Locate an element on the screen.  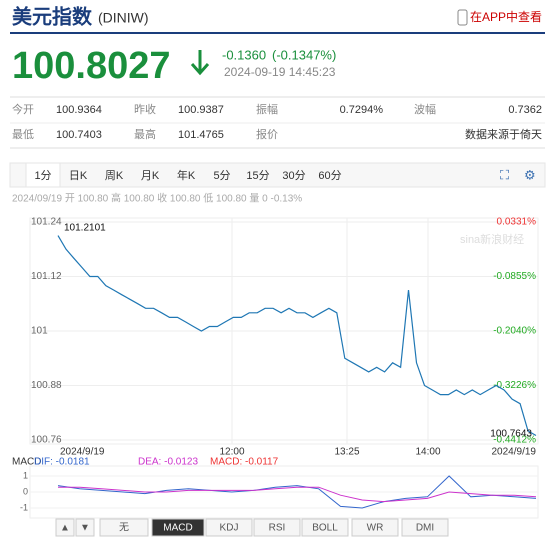
stat-label: 振幅 is located at coordinates (267, 109).